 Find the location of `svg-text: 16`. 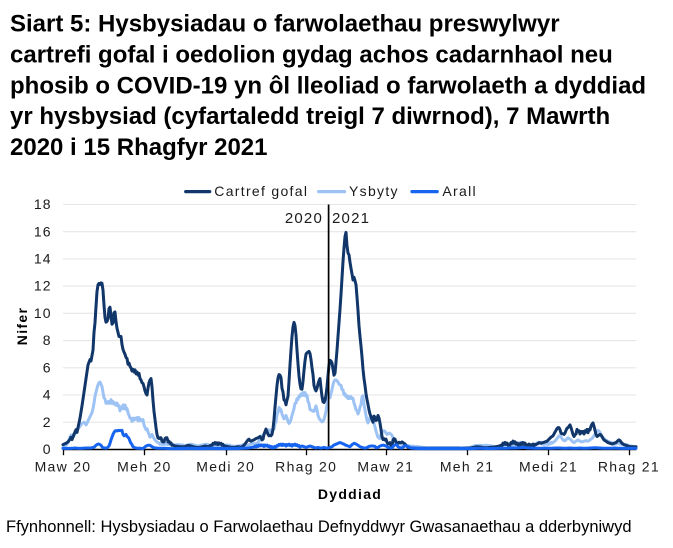

svg-text: 16 is located at coordinates (43, 231).